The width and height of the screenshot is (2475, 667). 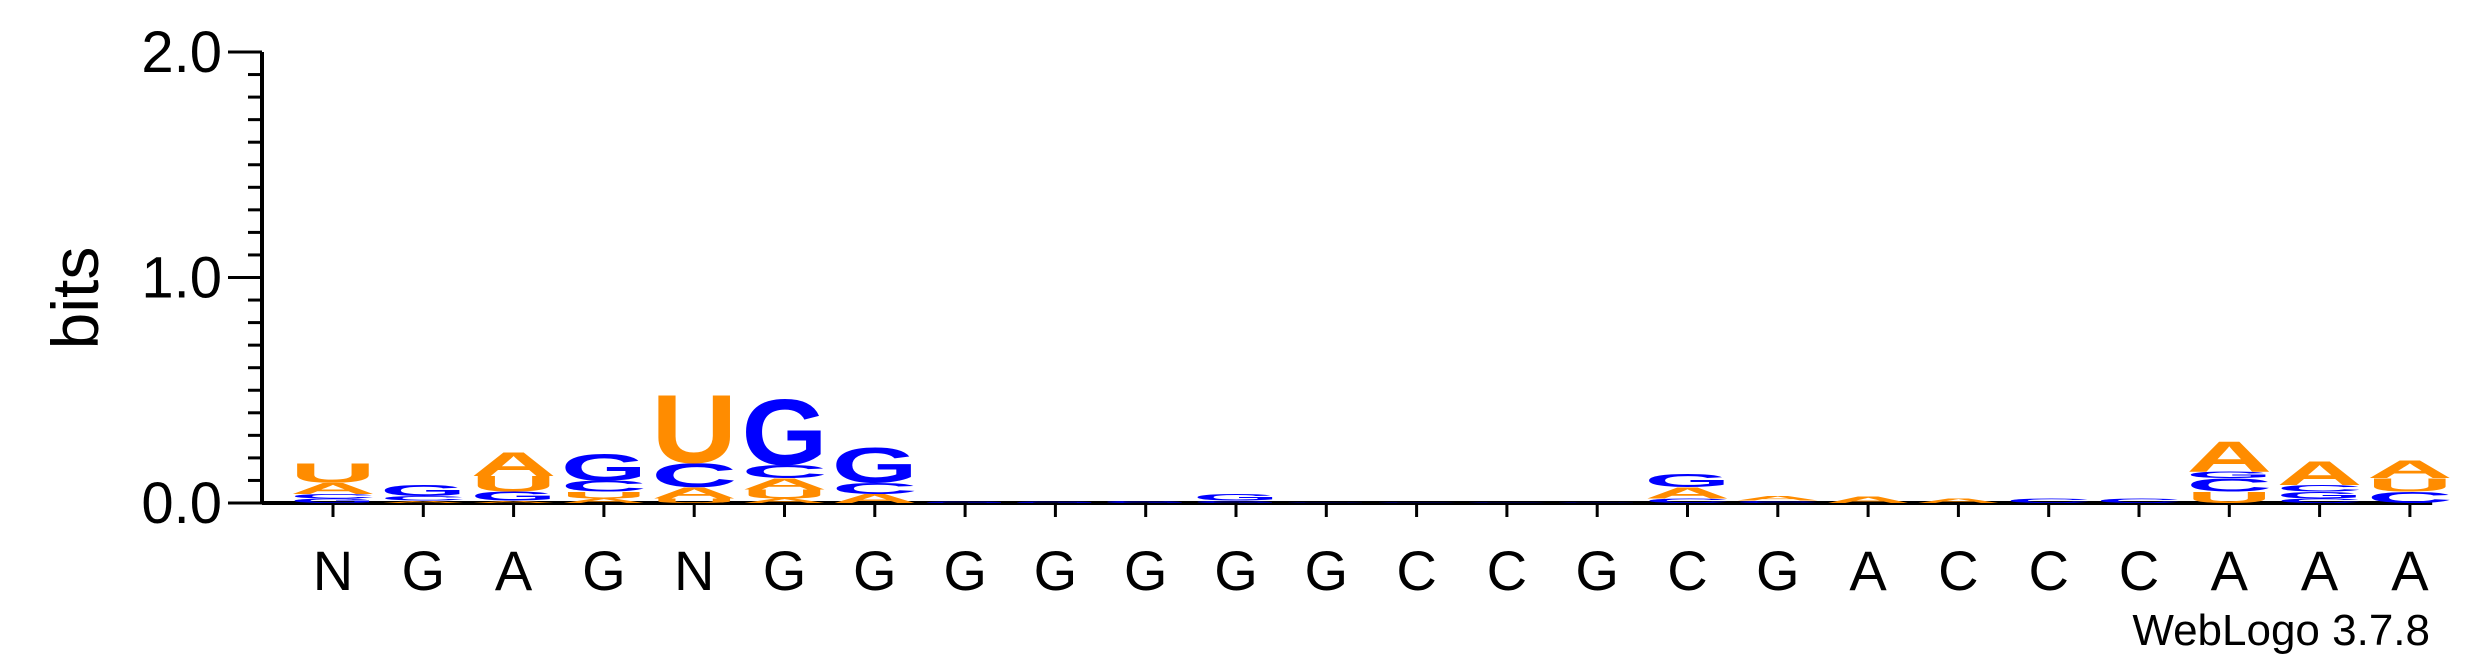 I want to click on weblogo-credit: WebLogo 3.7.8, so click(x=2281, y=630).